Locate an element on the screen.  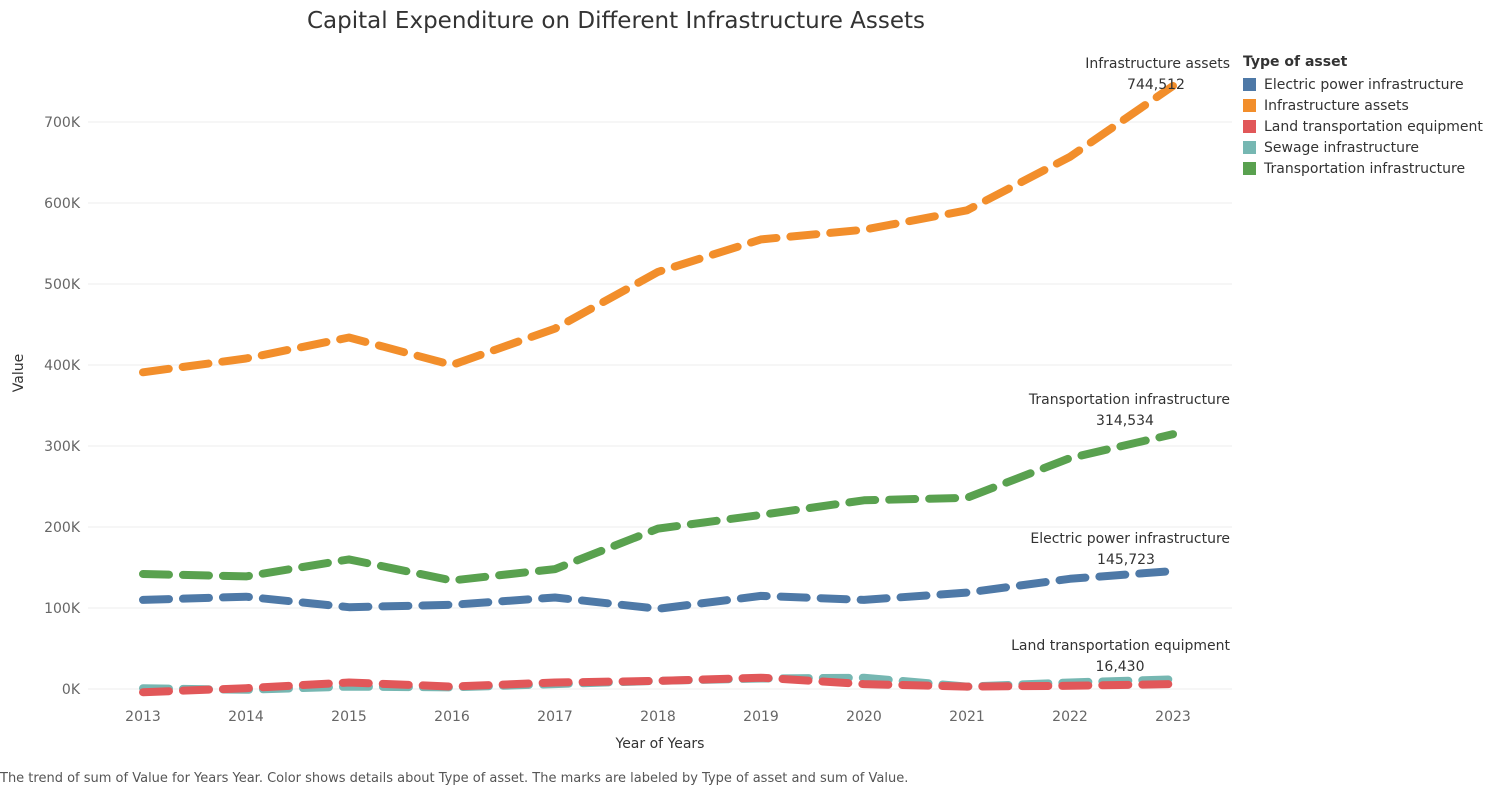
legend-item-sewage-infrastructure: Sewage infrastructure is located at coordinates (1365, 147).